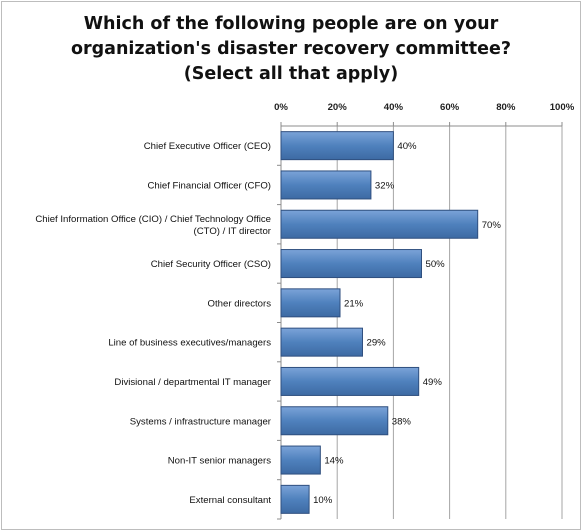  What do you see at coordinates (354, 303) in the screenshot?
I see `data-label: 21%` at bounding box center [354, 303].